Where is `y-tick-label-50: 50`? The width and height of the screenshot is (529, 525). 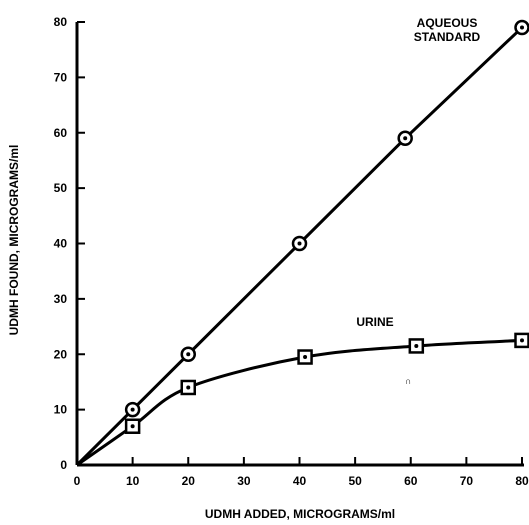 y-tick-label-50: 50 is located at coordinates (61, 188).